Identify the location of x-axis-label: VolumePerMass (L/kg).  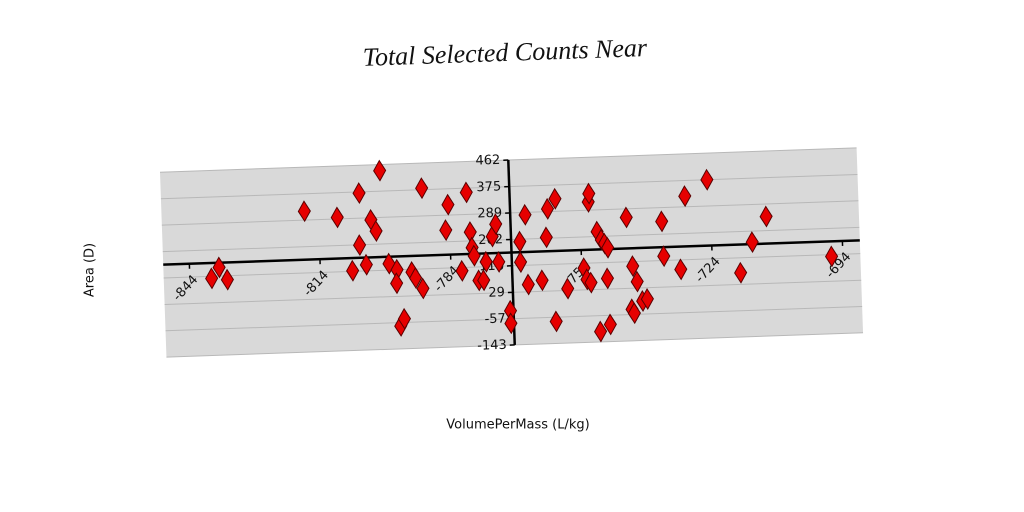
(517, 425).